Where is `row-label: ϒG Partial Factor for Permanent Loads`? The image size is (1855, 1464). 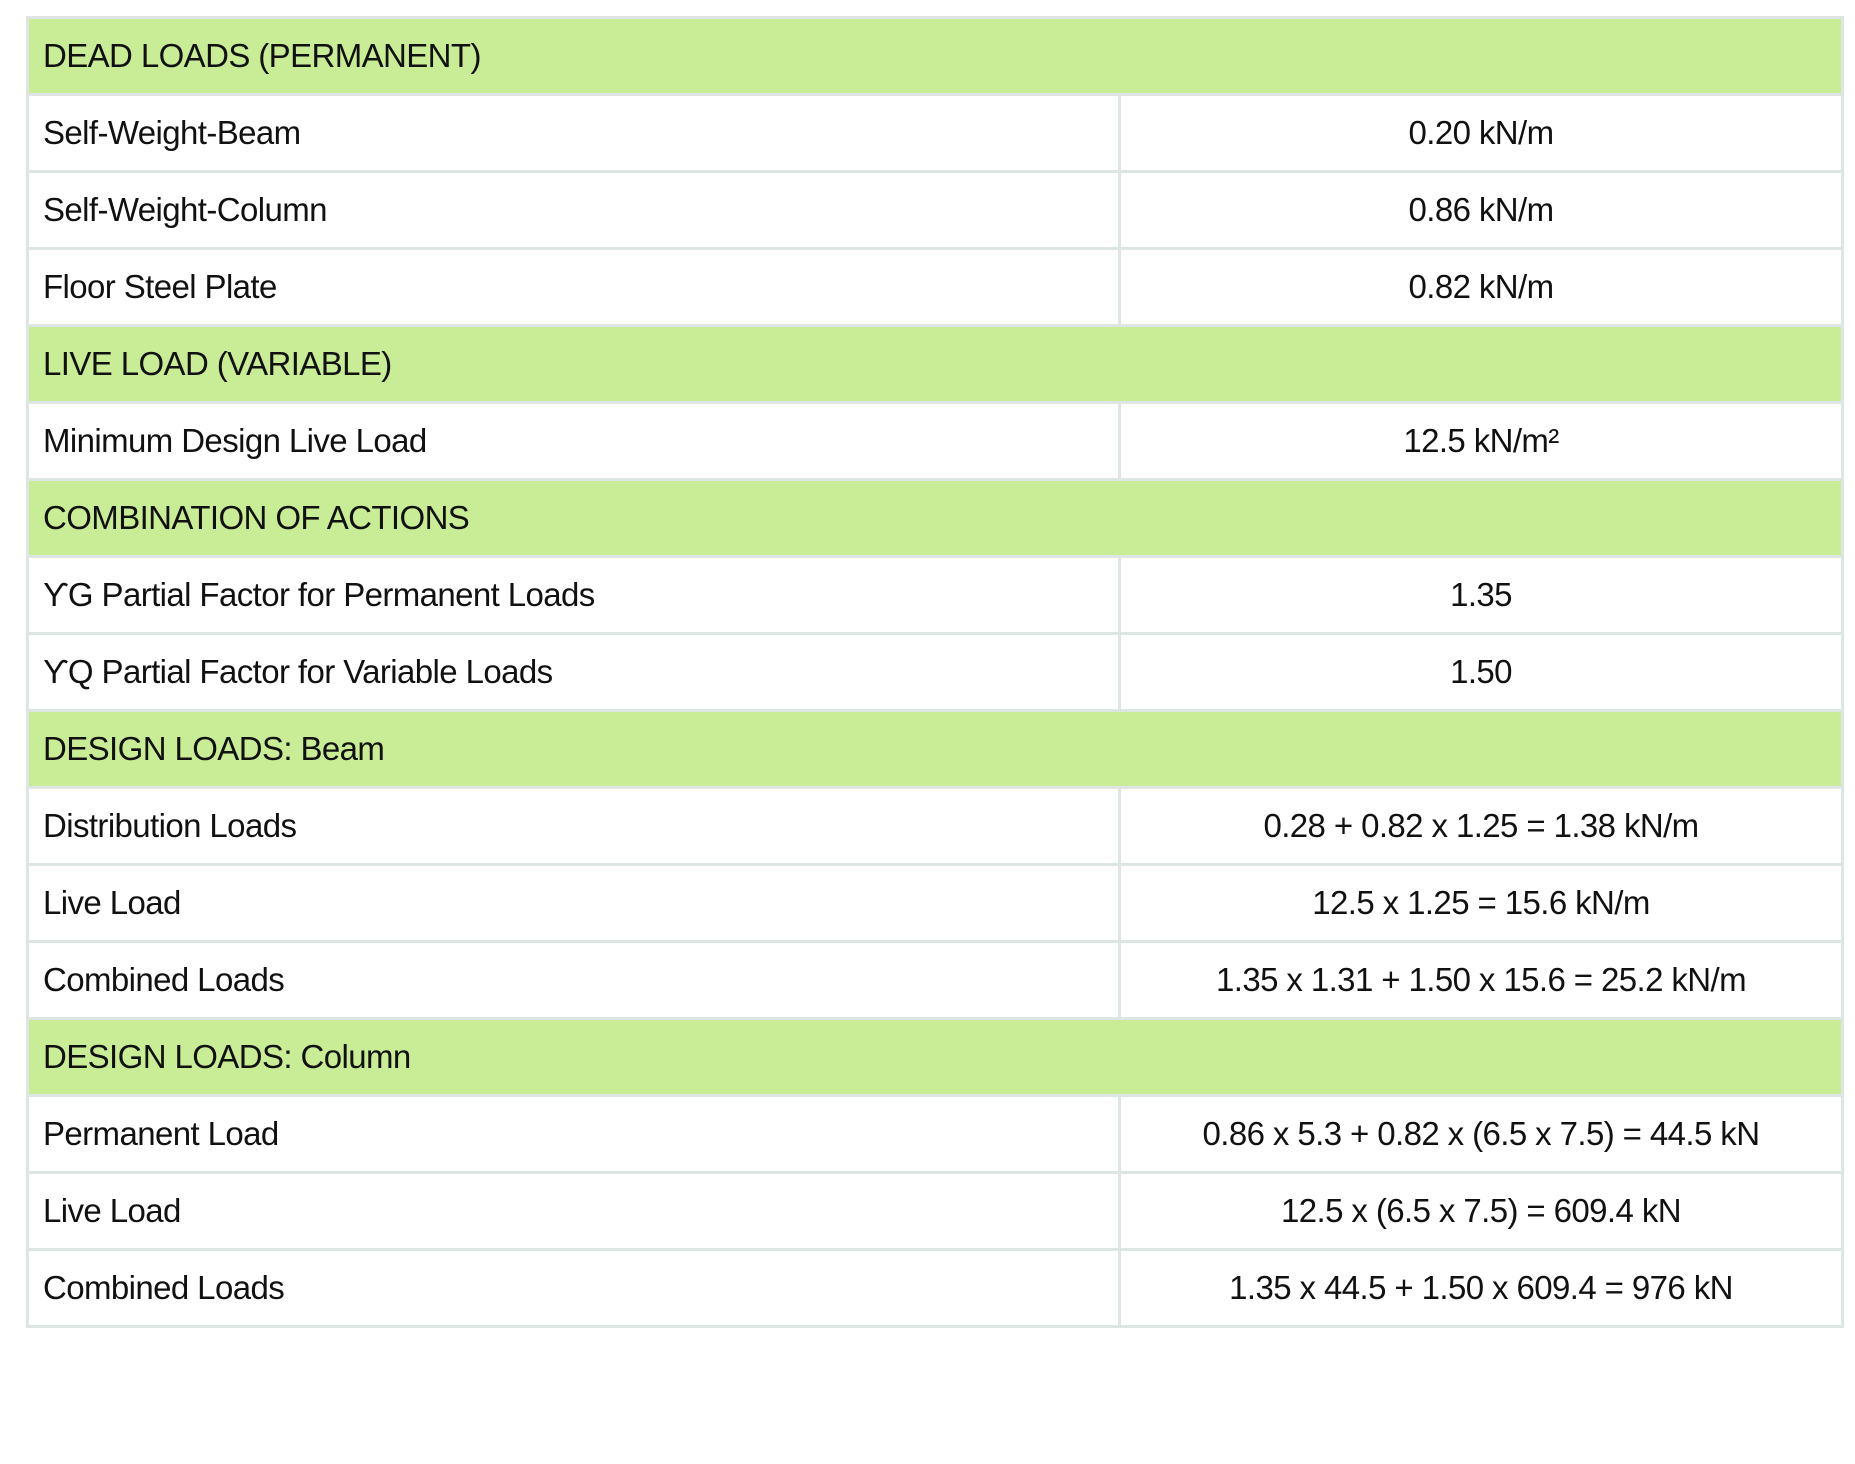 row-label: ϒG Partial Factor for Permanent Loads is located at coordinates (573, 595).